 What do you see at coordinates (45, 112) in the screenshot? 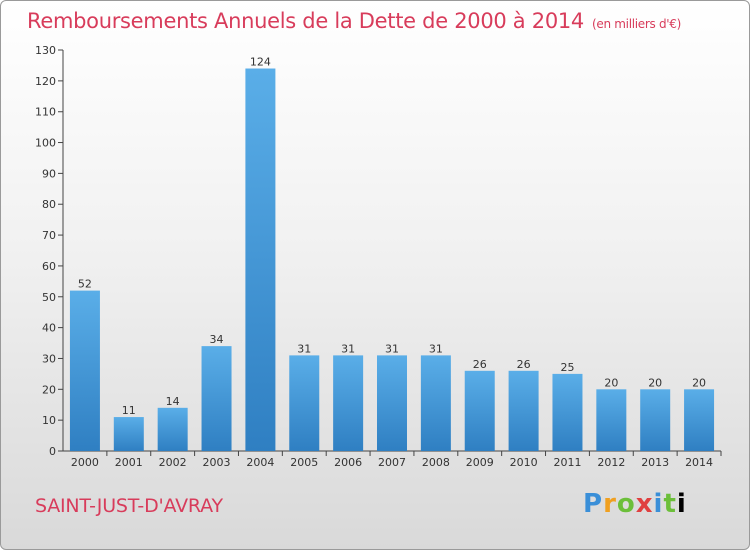
I see `y-tick-label: 110` at bounding box center [45, 112].